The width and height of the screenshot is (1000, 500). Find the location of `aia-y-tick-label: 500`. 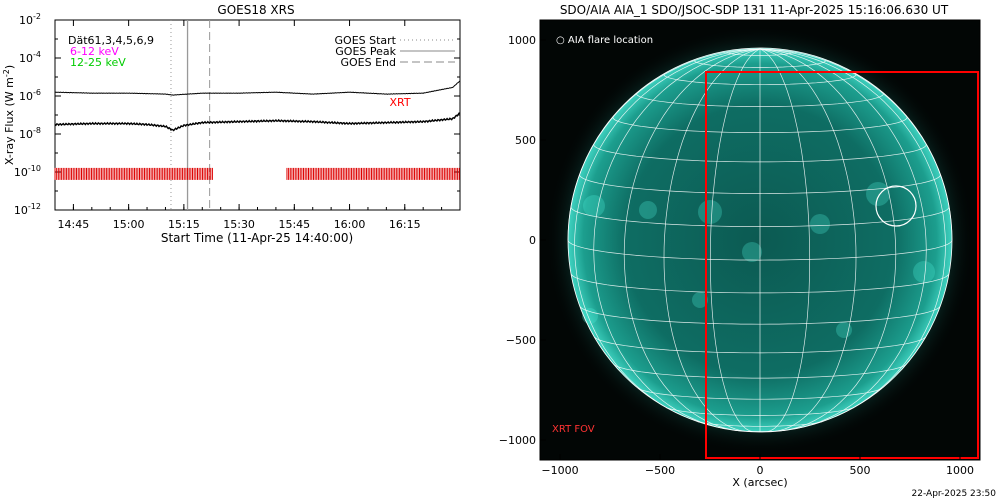

aia-y-tick-label: 500 is located at coordinates (525, 140).